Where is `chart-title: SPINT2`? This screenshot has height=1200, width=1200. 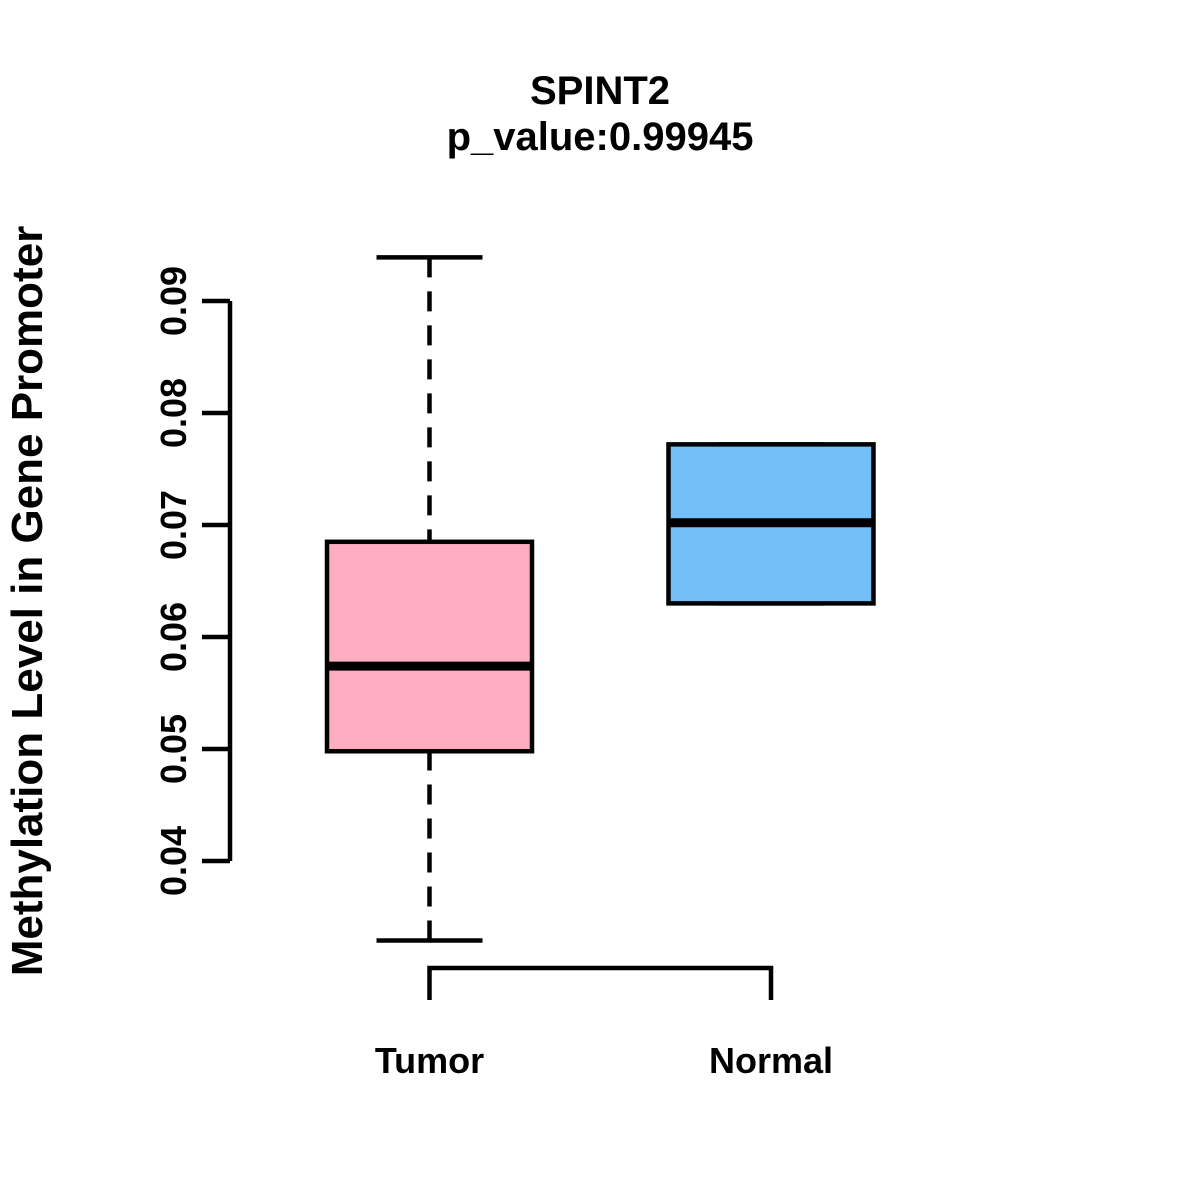
chart-title: SPINT2 is located at coordinates (600, 91).